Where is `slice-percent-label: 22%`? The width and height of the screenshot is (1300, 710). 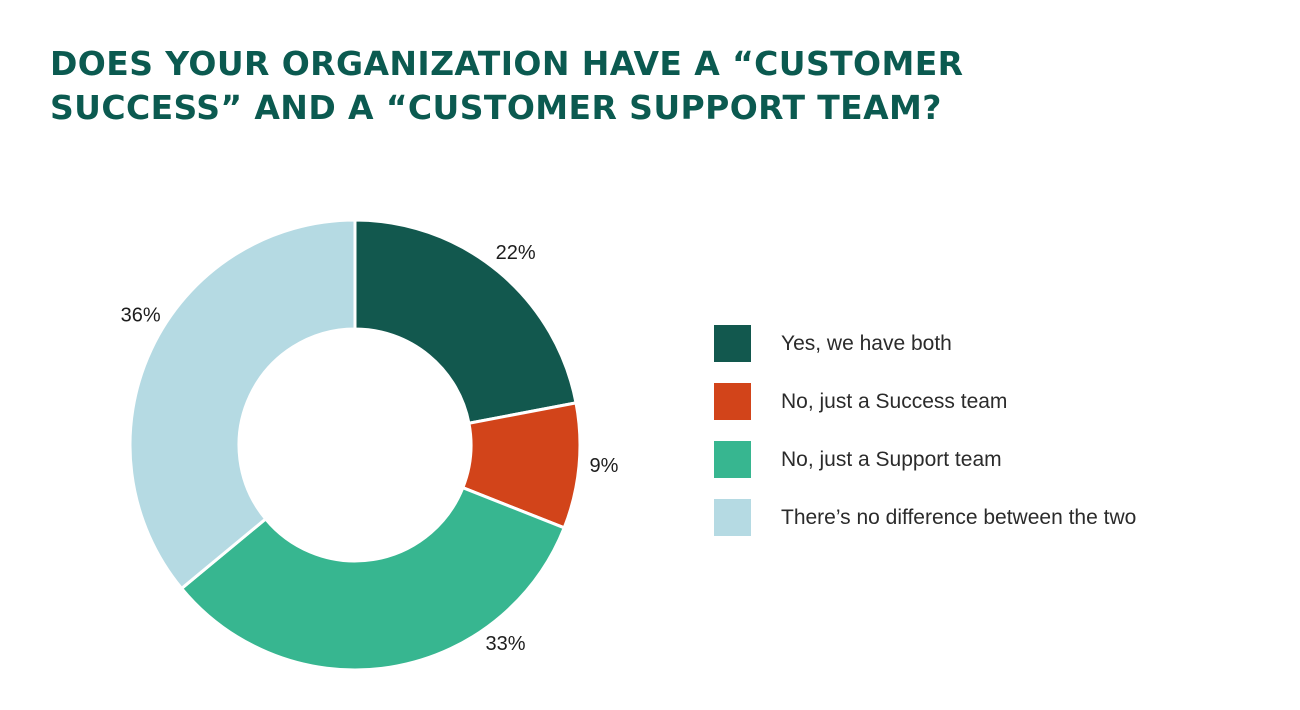
slice-percent-label: 22% is located at coordinates (516, 253).